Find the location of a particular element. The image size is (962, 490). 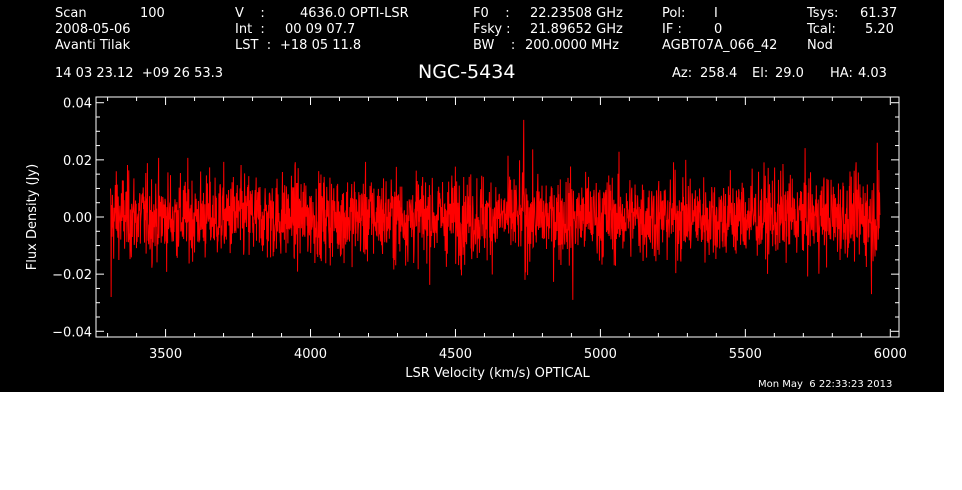

pol-label: Pol: is located at coordinates (674, 13).